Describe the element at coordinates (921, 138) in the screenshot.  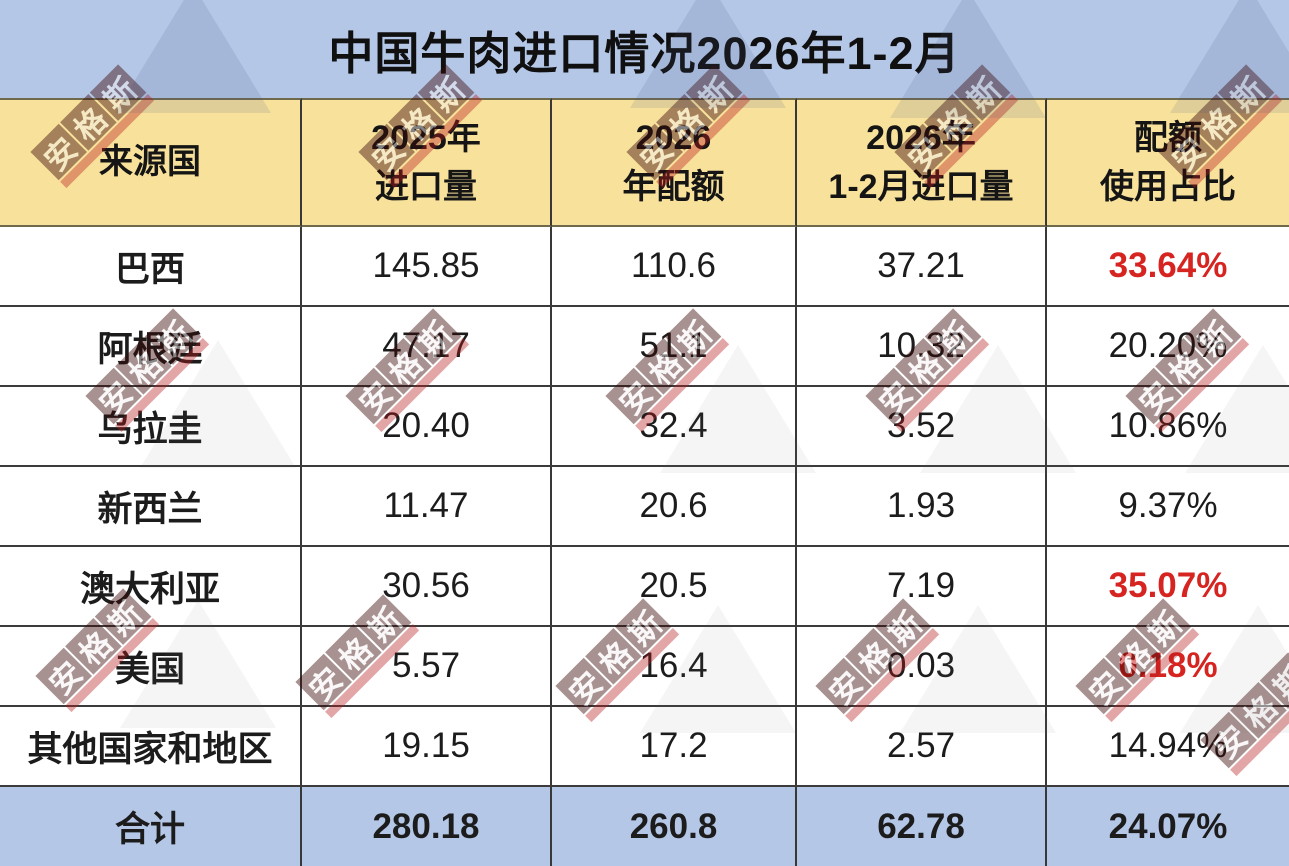
I see `header-line: 2026年` at that location.